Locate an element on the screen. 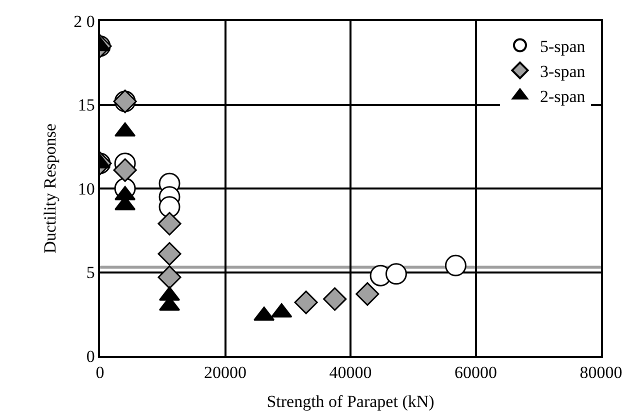 The width and height of the screenshot is (634, 411). y-tick-label: 10 is located at coordinates (86, 188).